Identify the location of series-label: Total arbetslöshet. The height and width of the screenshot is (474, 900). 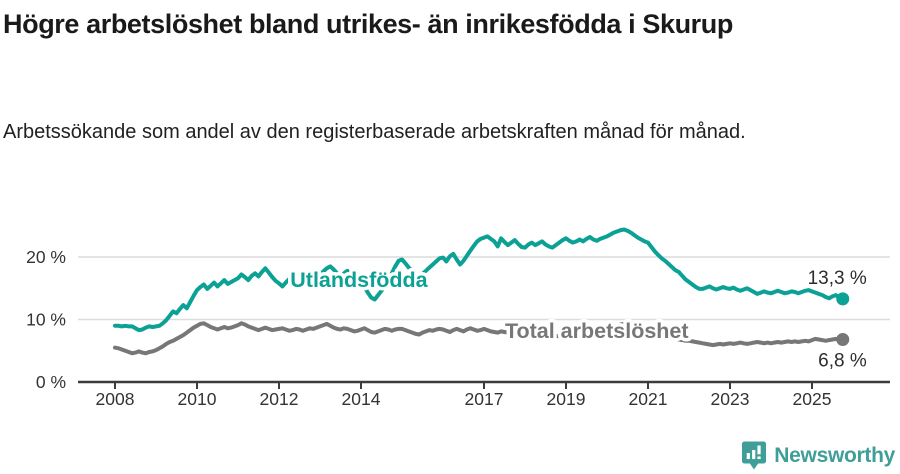
(597, 331).